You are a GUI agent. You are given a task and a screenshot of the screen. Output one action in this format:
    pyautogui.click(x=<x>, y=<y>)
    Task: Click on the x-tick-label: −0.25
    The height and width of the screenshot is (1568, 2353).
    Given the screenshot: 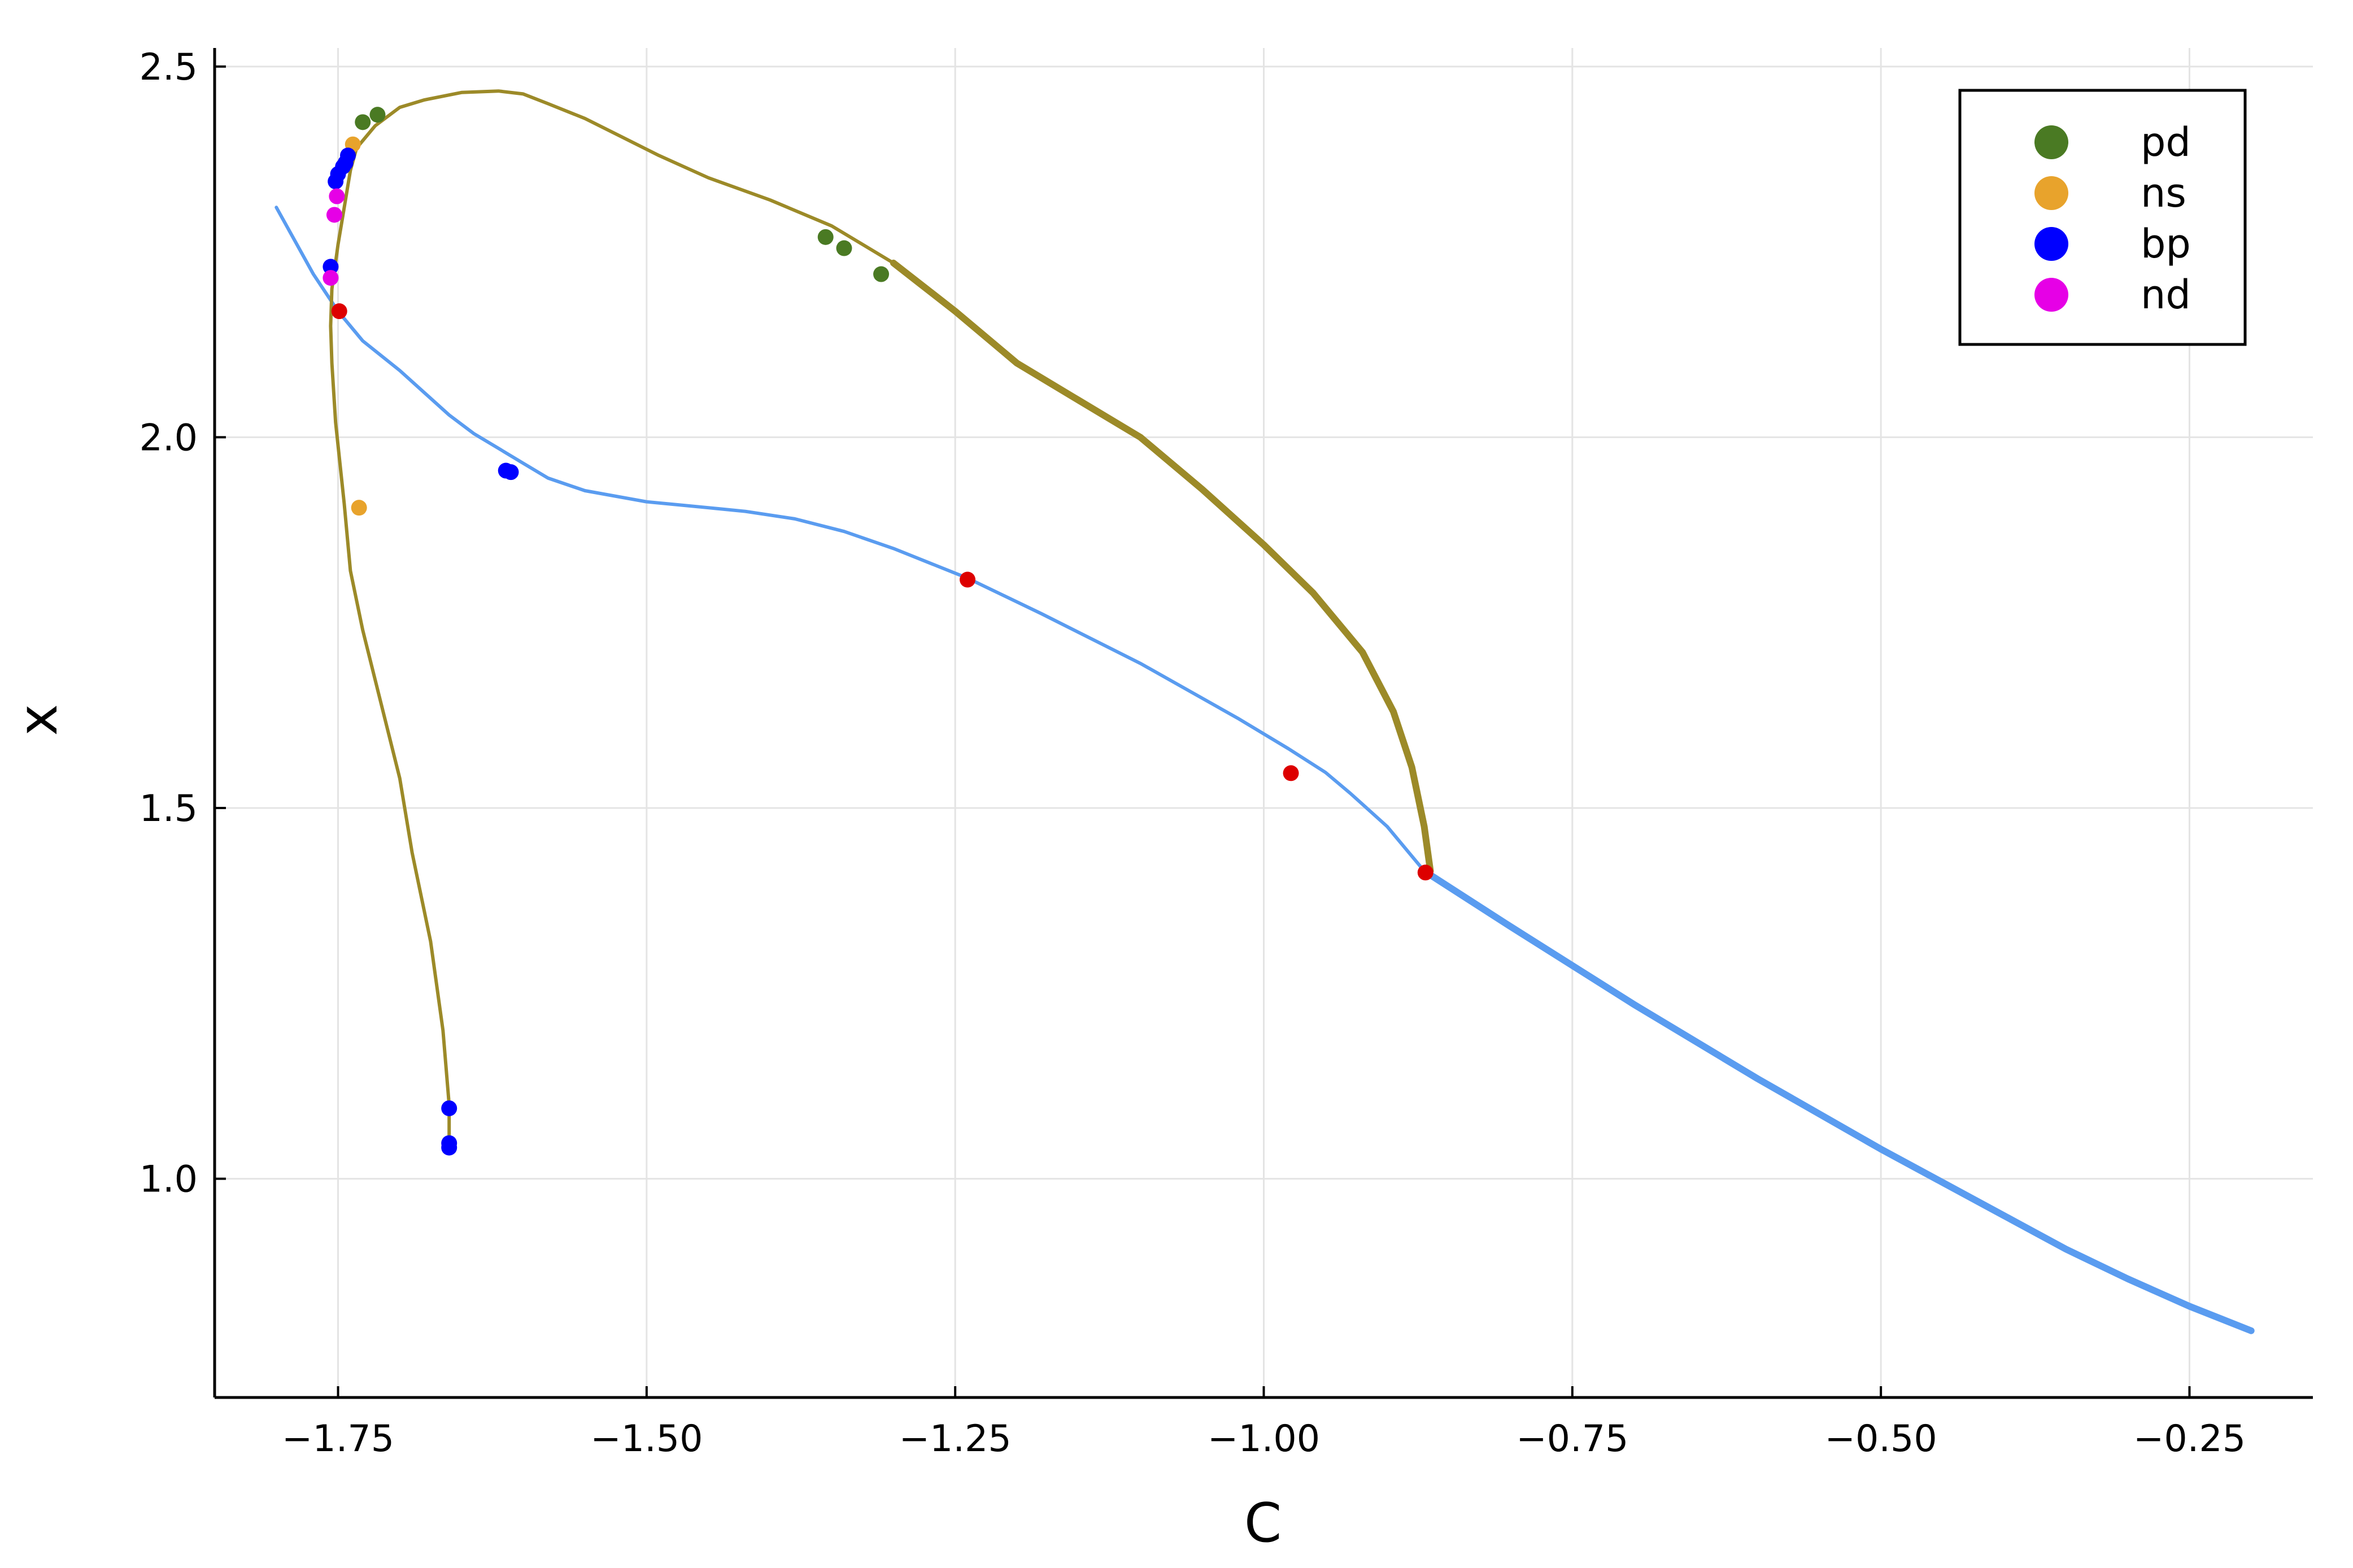 What is the action you would take?
    pyautogui.click(x=2189, y=1439)
    